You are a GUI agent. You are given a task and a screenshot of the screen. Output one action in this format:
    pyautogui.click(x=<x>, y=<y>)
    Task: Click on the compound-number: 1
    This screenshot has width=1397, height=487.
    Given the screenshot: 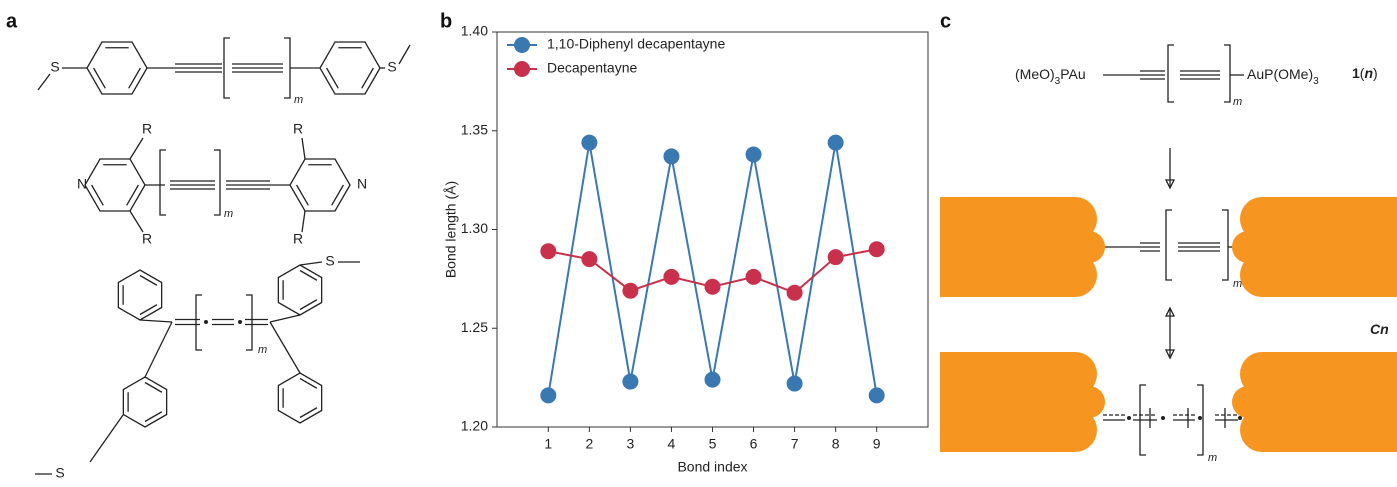 What is the action you would take?
    pyautogui.click(x=1356, y=73)
    